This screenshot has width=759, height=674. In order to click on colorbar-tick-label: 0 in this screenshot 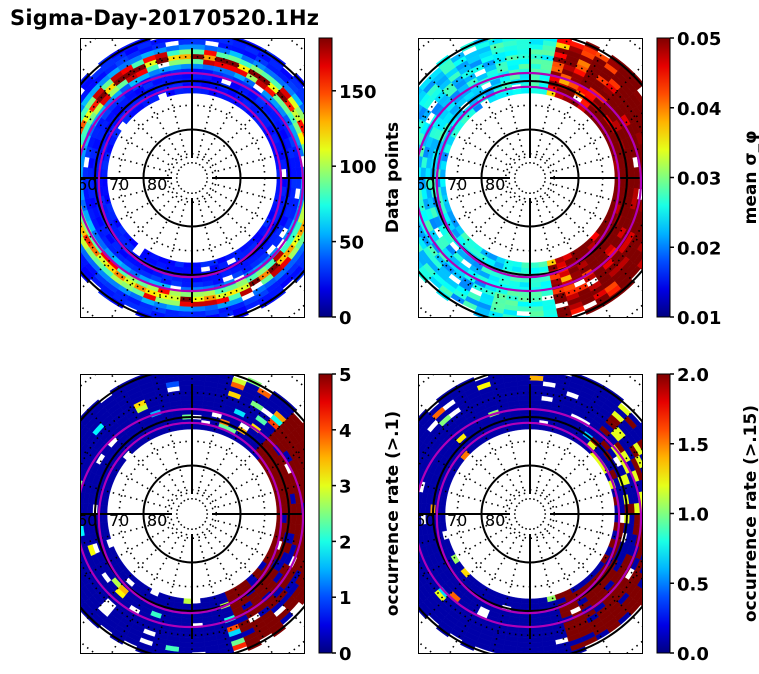, I will do `click(345, 318)`.